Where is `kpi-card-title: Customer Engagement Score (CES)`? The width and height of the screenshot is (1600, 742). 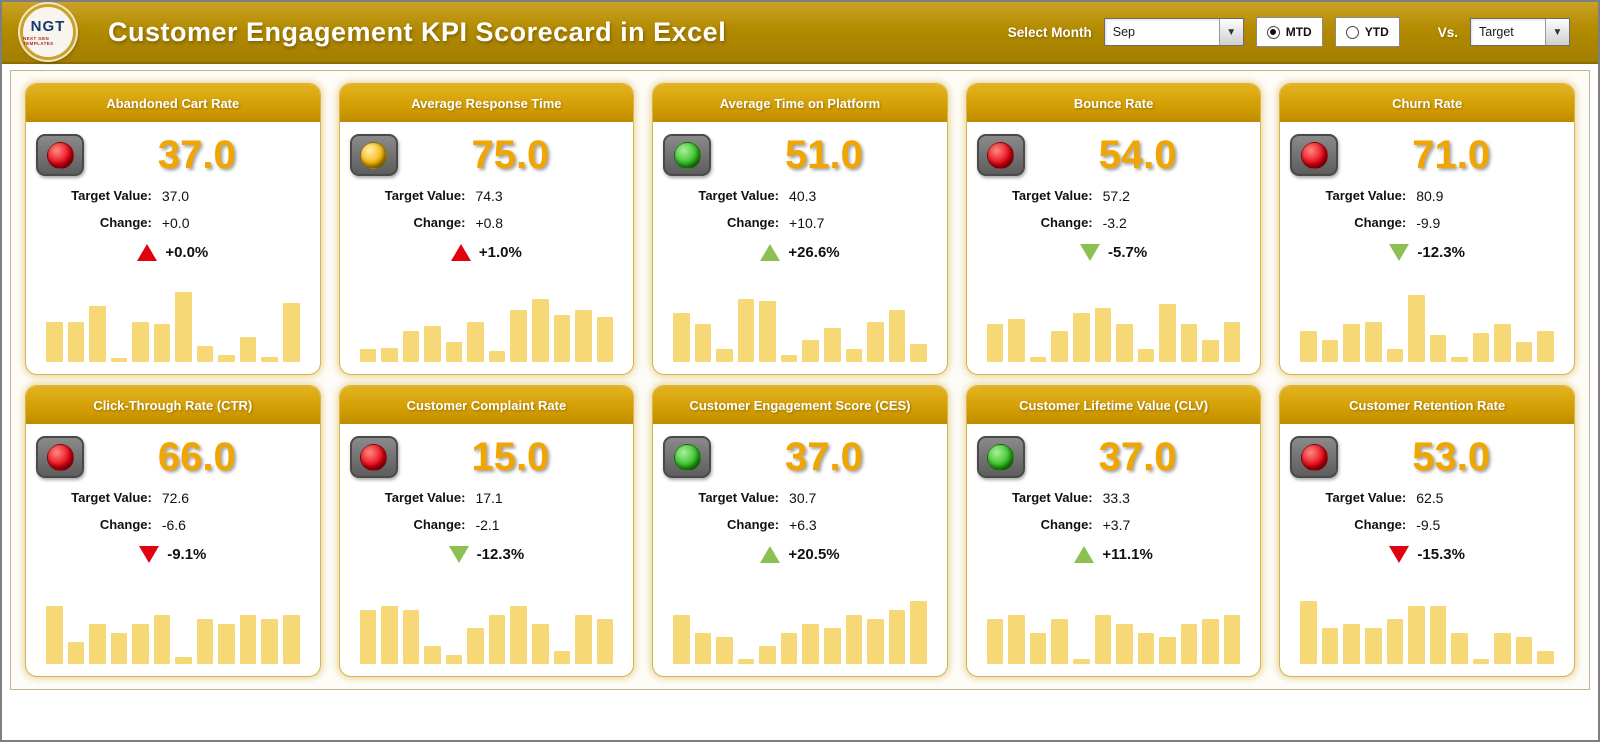
kpi-card-title: Customer Engagement Score (CES) is located at coordinates (800, 405).